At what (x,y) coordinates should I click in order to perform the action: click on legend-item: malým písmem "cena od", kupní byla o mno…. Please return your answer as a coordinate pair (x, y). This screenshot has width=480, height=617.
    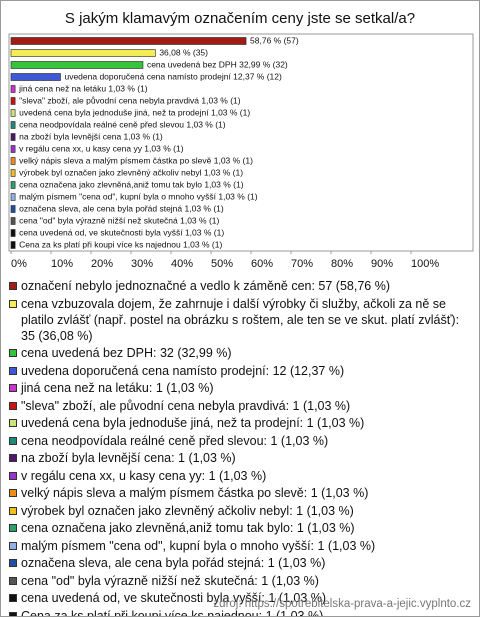
    Looking at the image, I should click on (241, 546).